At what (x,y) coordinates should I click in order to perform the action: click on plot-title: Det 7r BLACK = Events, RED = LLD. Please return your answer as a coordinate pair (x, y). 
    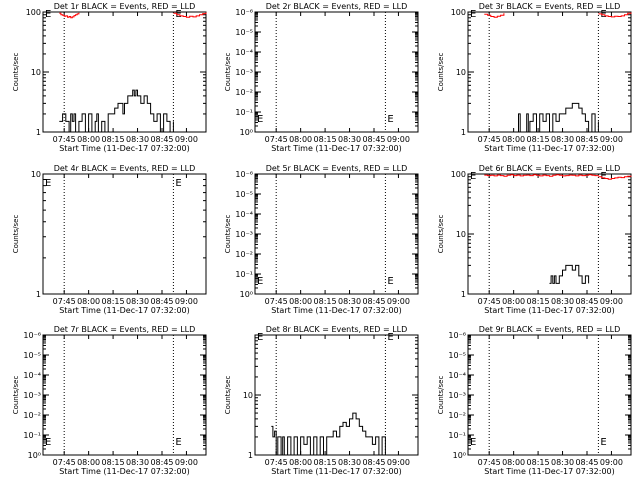
    Looking at the image, I should click on (125, 329).